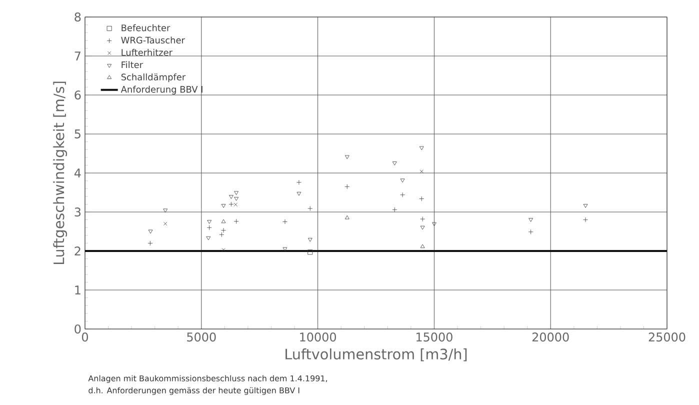 Image resolution: width=699 pixels, height=405 pixels. What do you see at coordinates (77, 95) in the screenshot?
I see `y-tick-label: 6` at bounding box center [77, 95].